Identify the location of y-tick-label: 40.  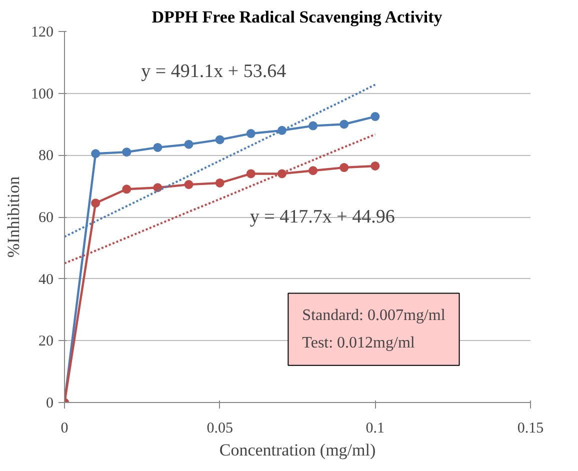
(46, 280).